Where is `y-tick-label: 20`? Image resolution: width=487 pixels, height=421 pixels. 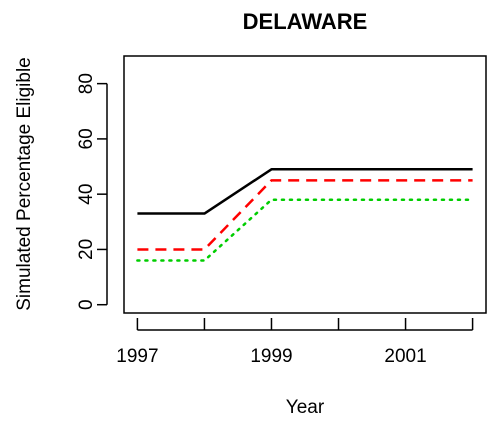 y-tick-label: 20 is located at coordinates (86, 249).